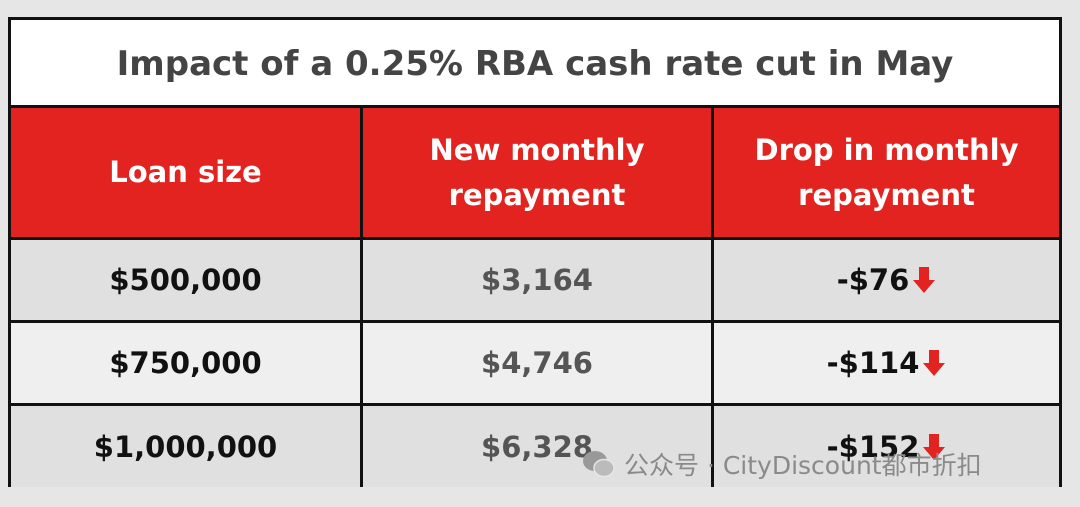 Image resolution: width=1080 pixels, height=507 pixels. What do you see at coordinates (873, 280) in the screenshot?
I see `cell-text: -$76` at bounding box center [873, 280].